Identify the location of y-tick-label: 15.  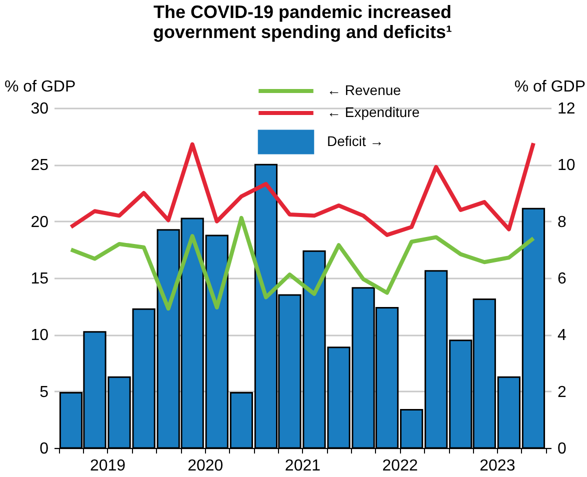
(39, 279).